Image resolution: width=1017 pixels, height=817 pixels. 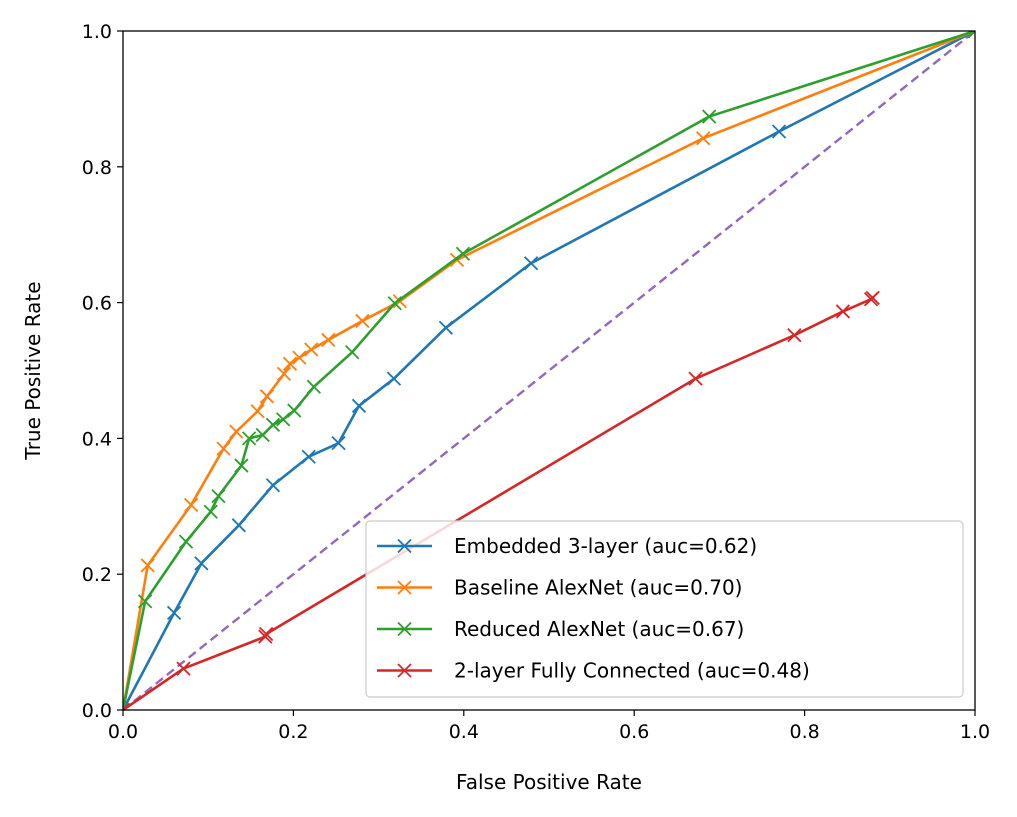 I want to click on y-axis-label: True Positive Rate, so click(x=33, y=370).